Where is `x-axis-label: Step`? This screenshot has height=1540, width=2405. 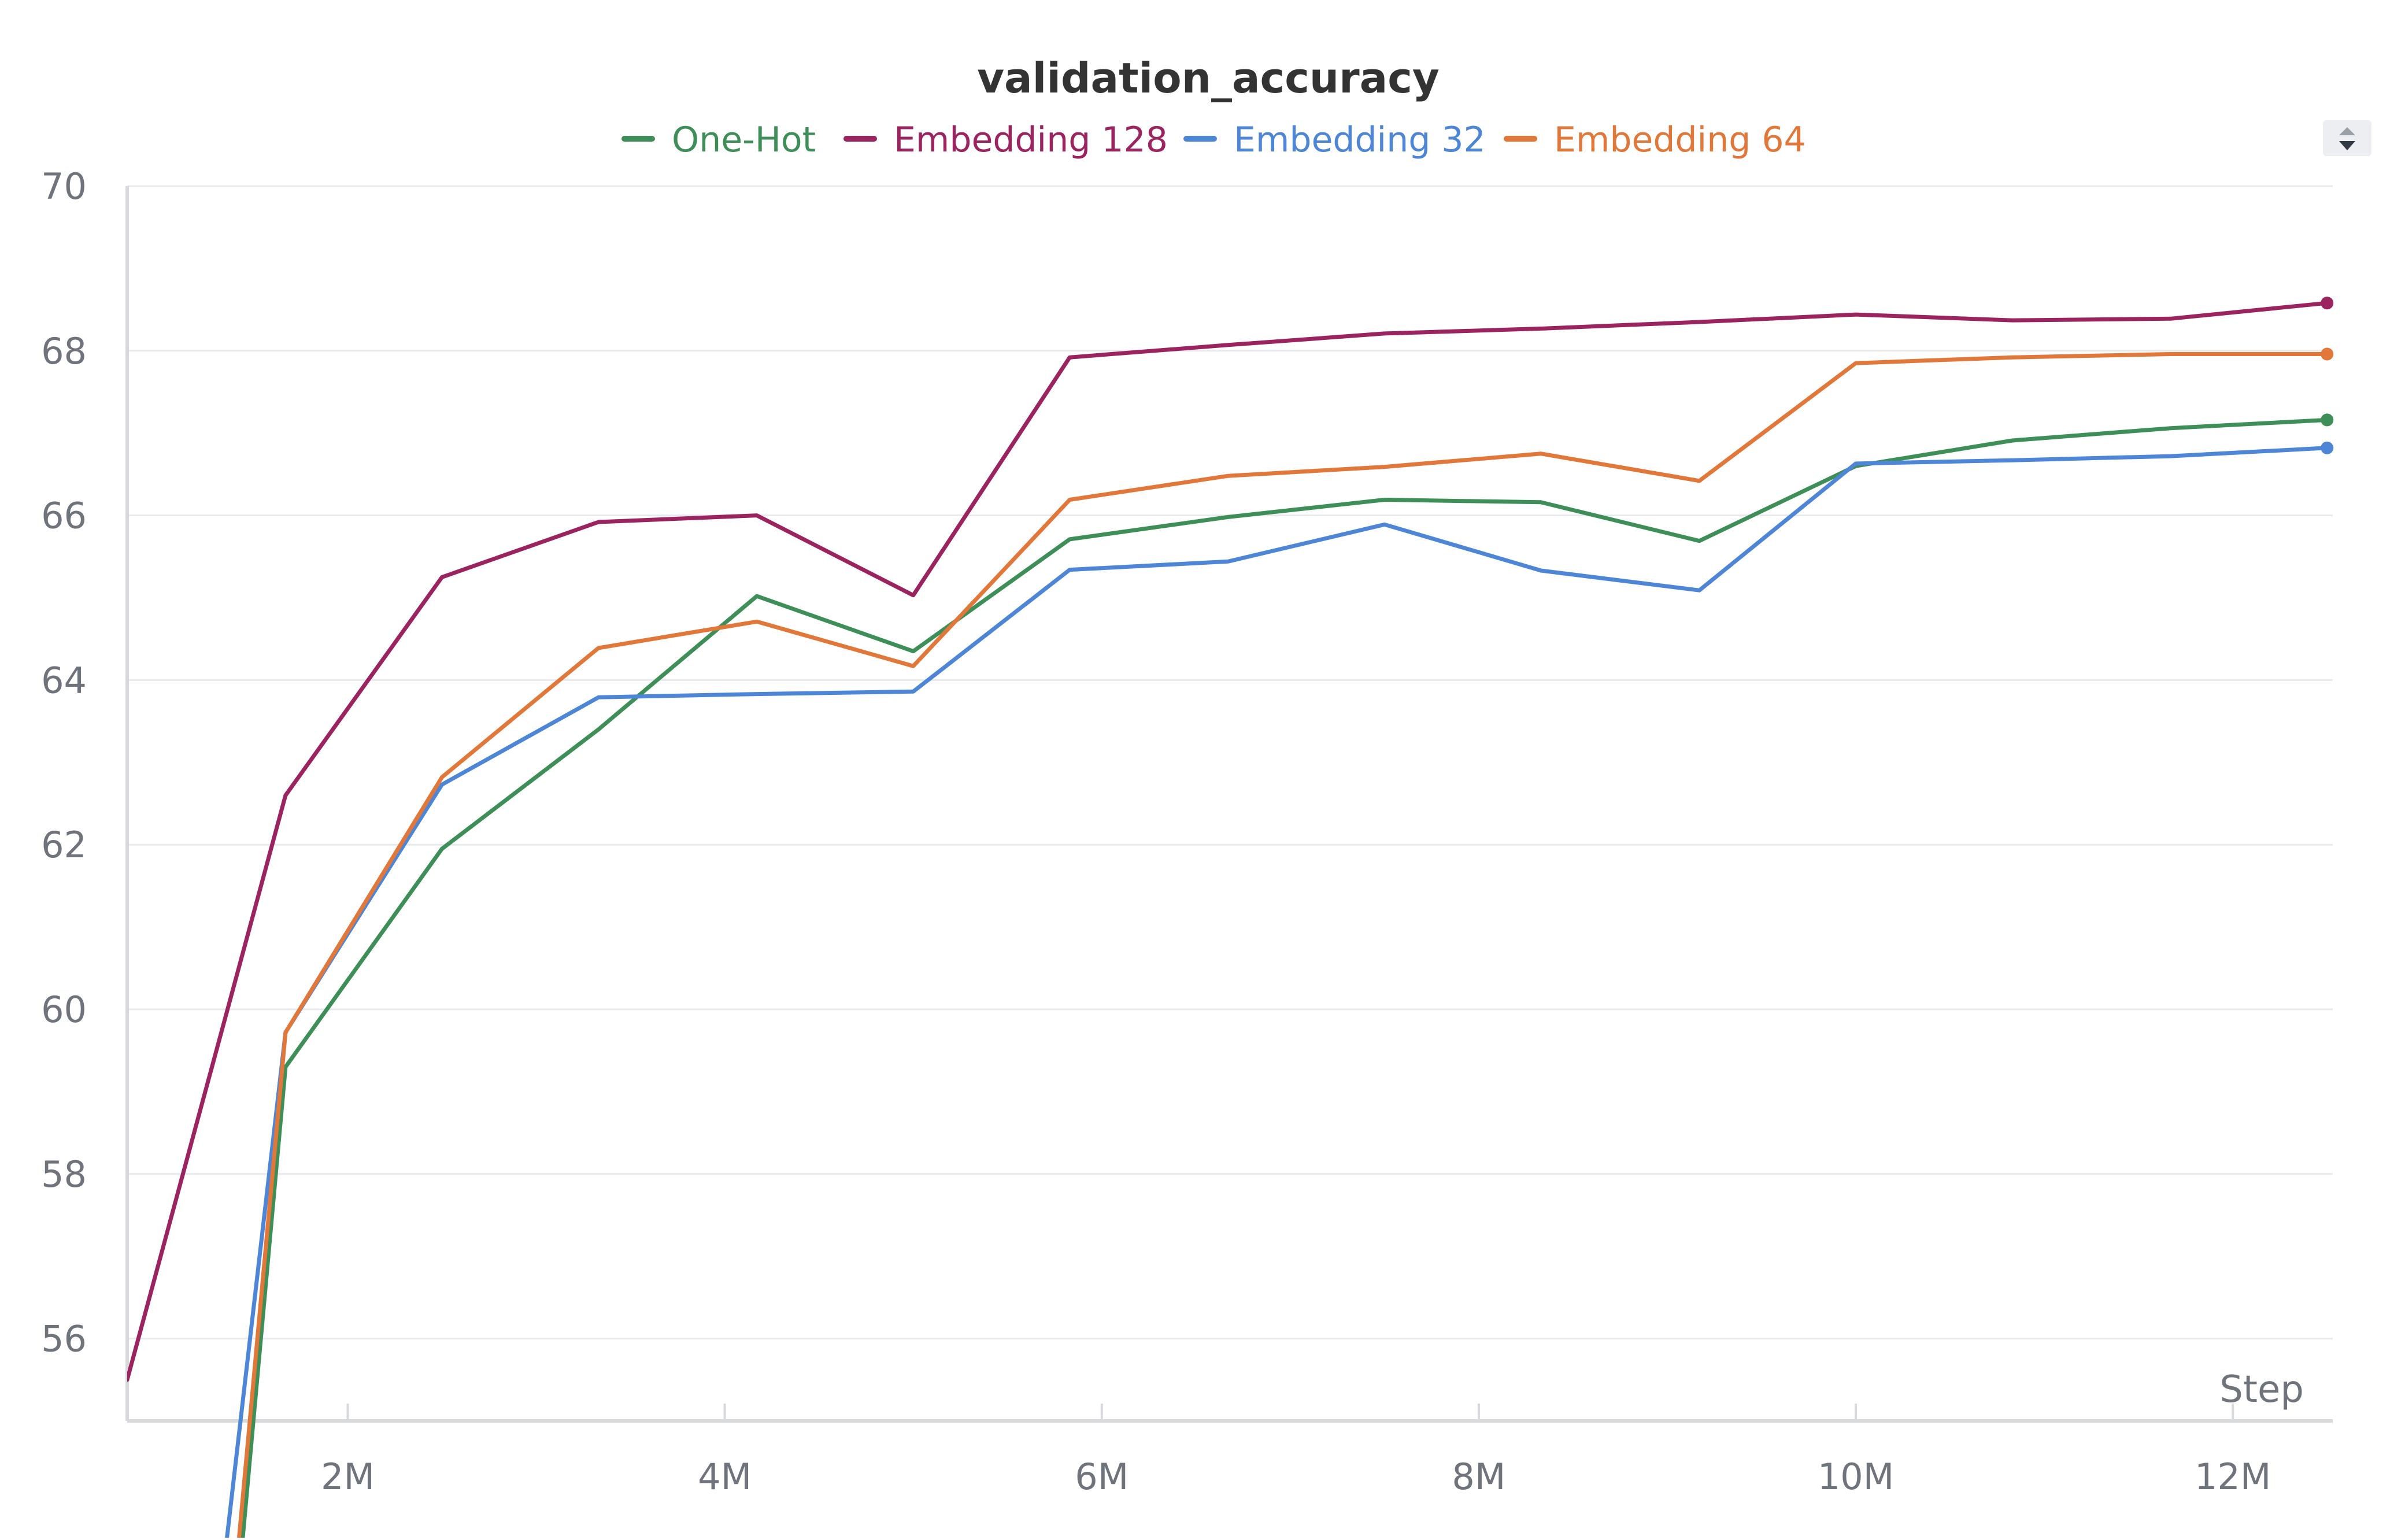 x-axis-label: Step is located at coordinates (2262, 1389).